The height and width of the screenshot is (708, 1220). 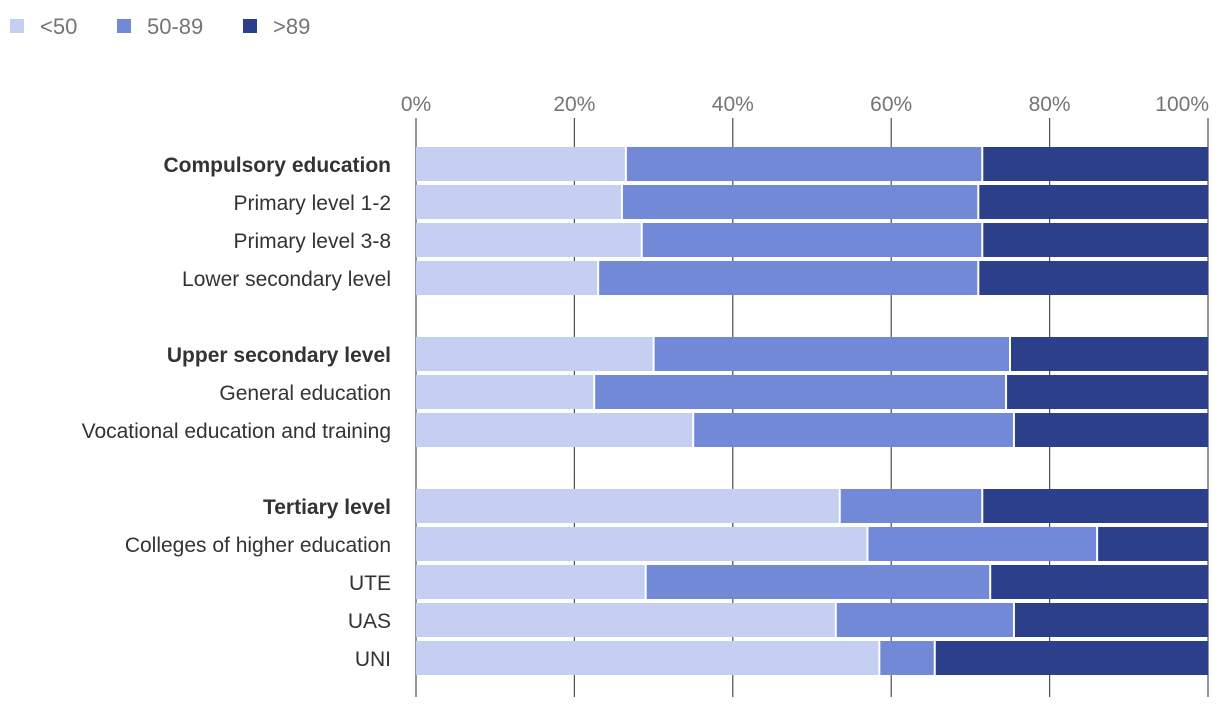 I want to click on x-tick-label: 40%, so click(x=733, y=104).